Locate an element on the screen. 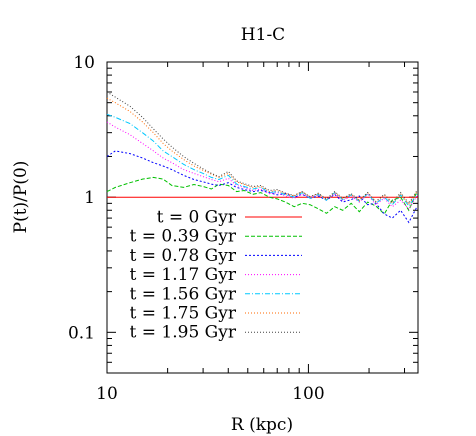 This screenshot has height=436, width=476. legend-label: t = 0.39 Gyr is located at coordinates (183, 237).